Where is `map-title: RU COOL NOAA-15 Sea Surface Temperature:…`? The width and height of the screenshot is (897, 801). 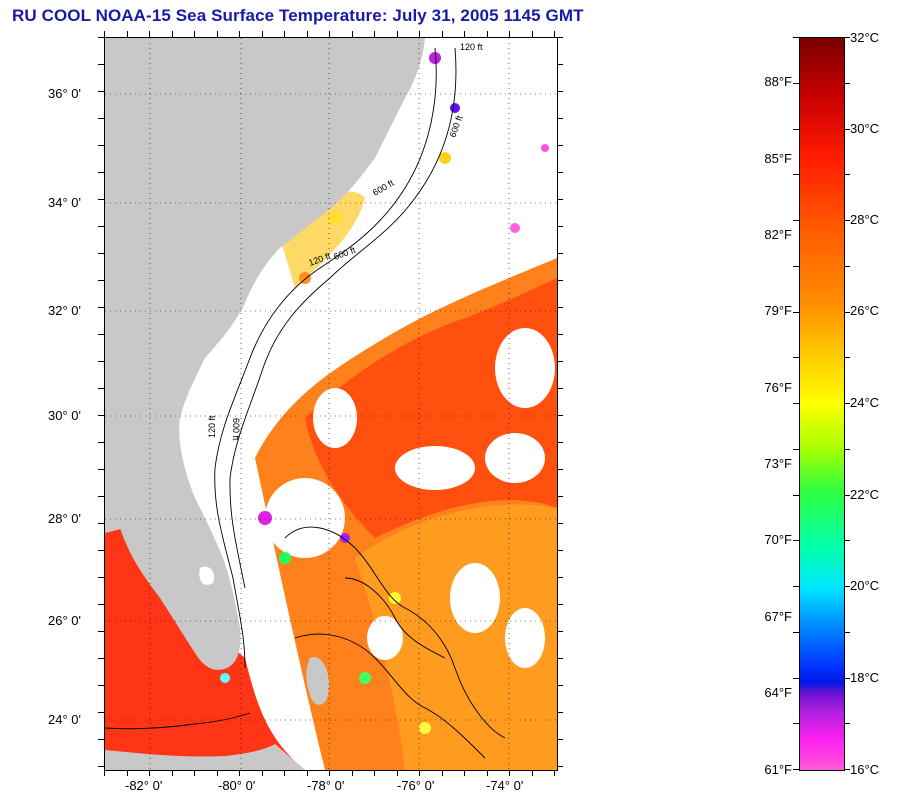 map-title: RU COOL NOAA-15 Sea Surface Temperature:… is located at coordinates (298, 15).